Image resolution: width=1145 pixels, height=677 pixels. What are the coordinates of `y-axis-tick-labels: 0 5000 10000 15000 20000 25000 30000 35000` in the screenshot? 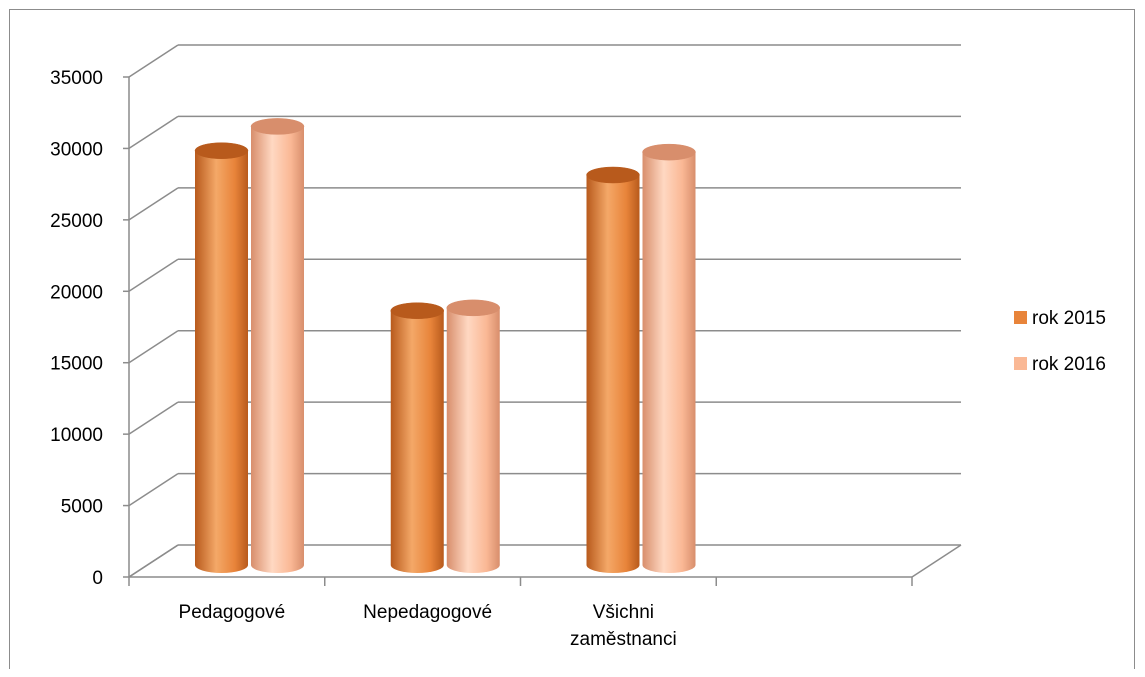 It's located at (76, 328).